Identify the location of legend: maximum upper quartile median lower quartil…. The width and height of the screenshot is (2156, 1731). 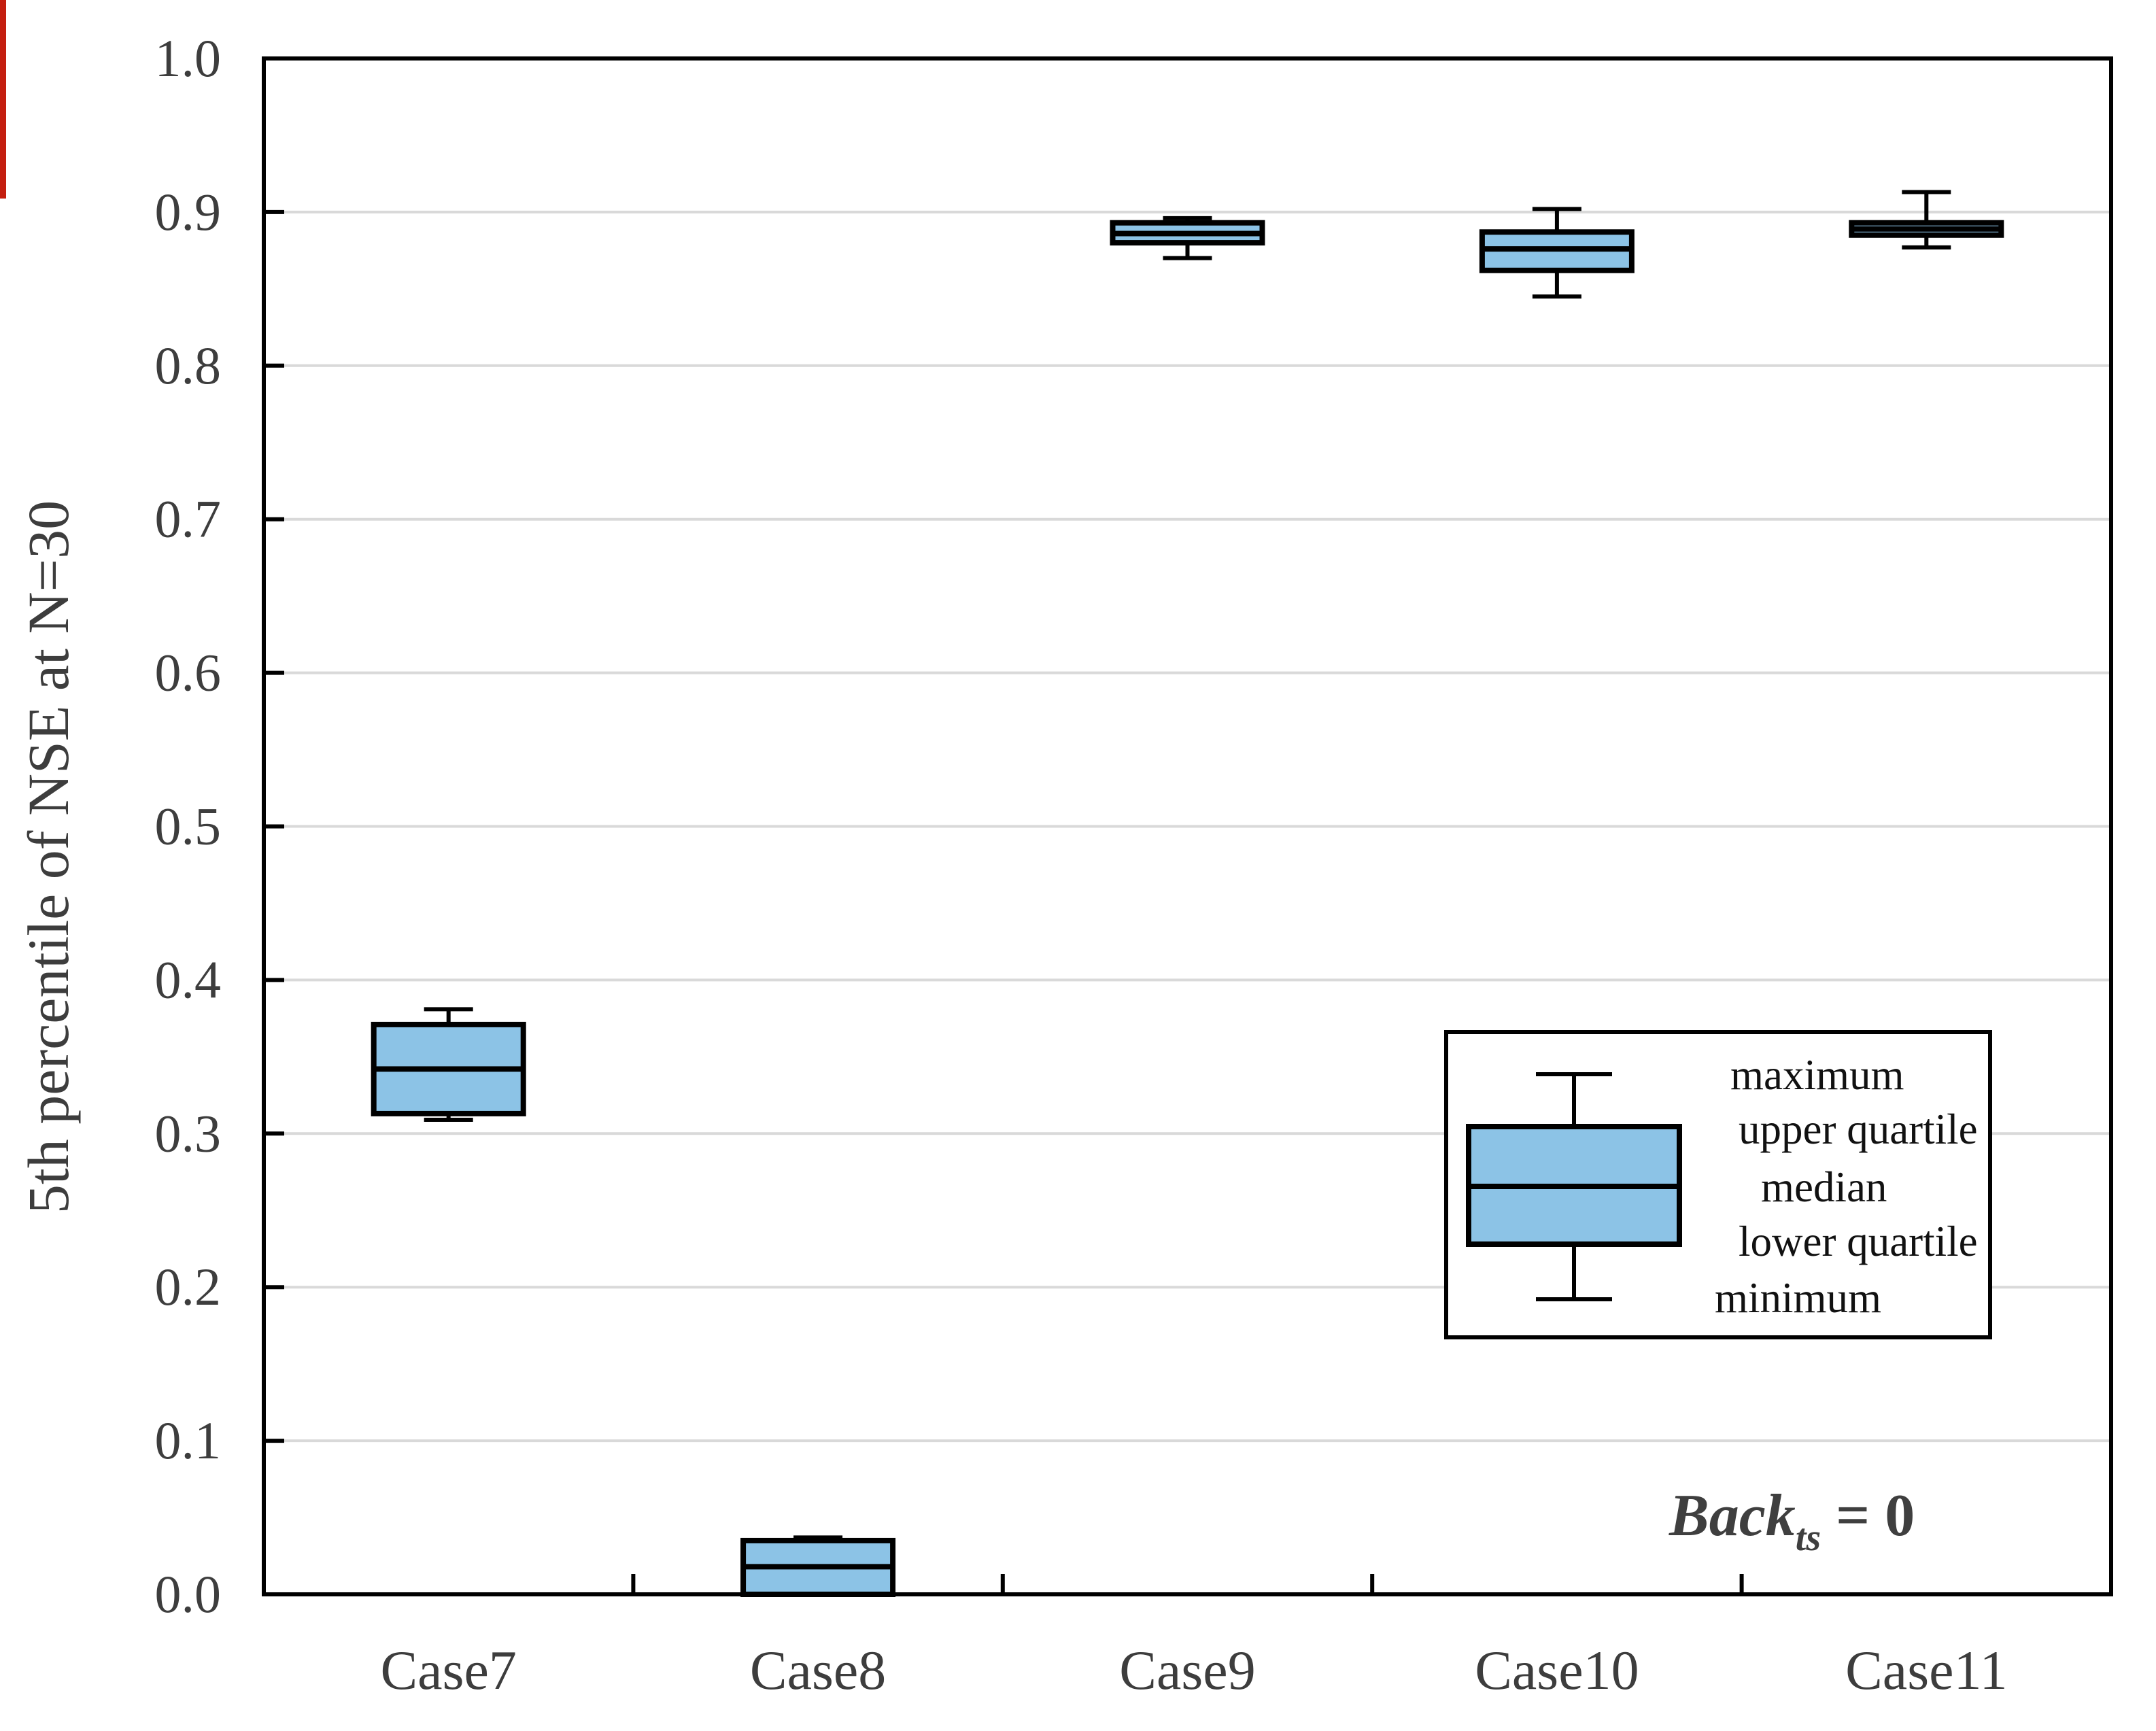
(1718, 1184).